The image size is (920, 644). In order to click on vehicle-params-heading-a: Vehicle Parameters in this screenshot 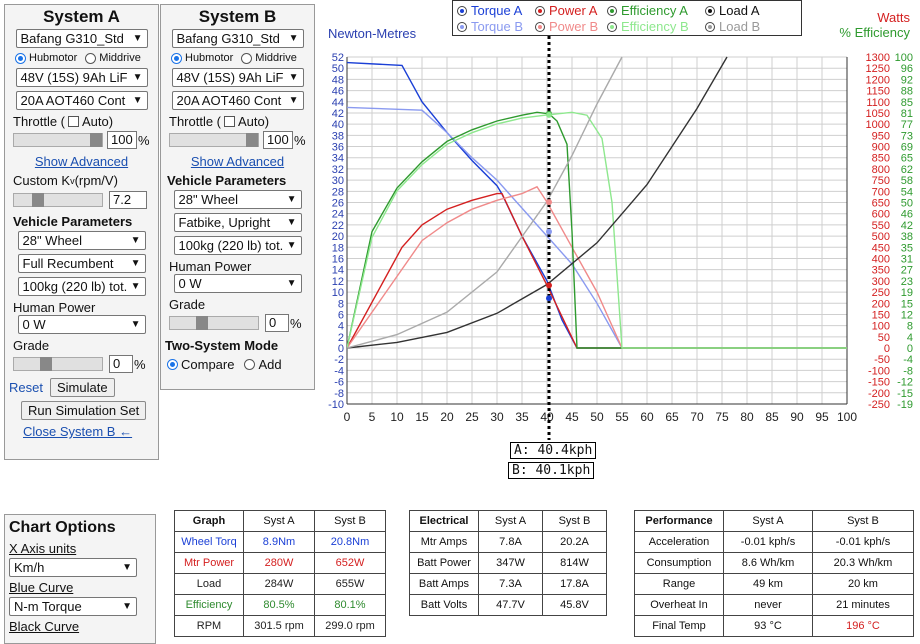, I will do `click(73, 221)`.